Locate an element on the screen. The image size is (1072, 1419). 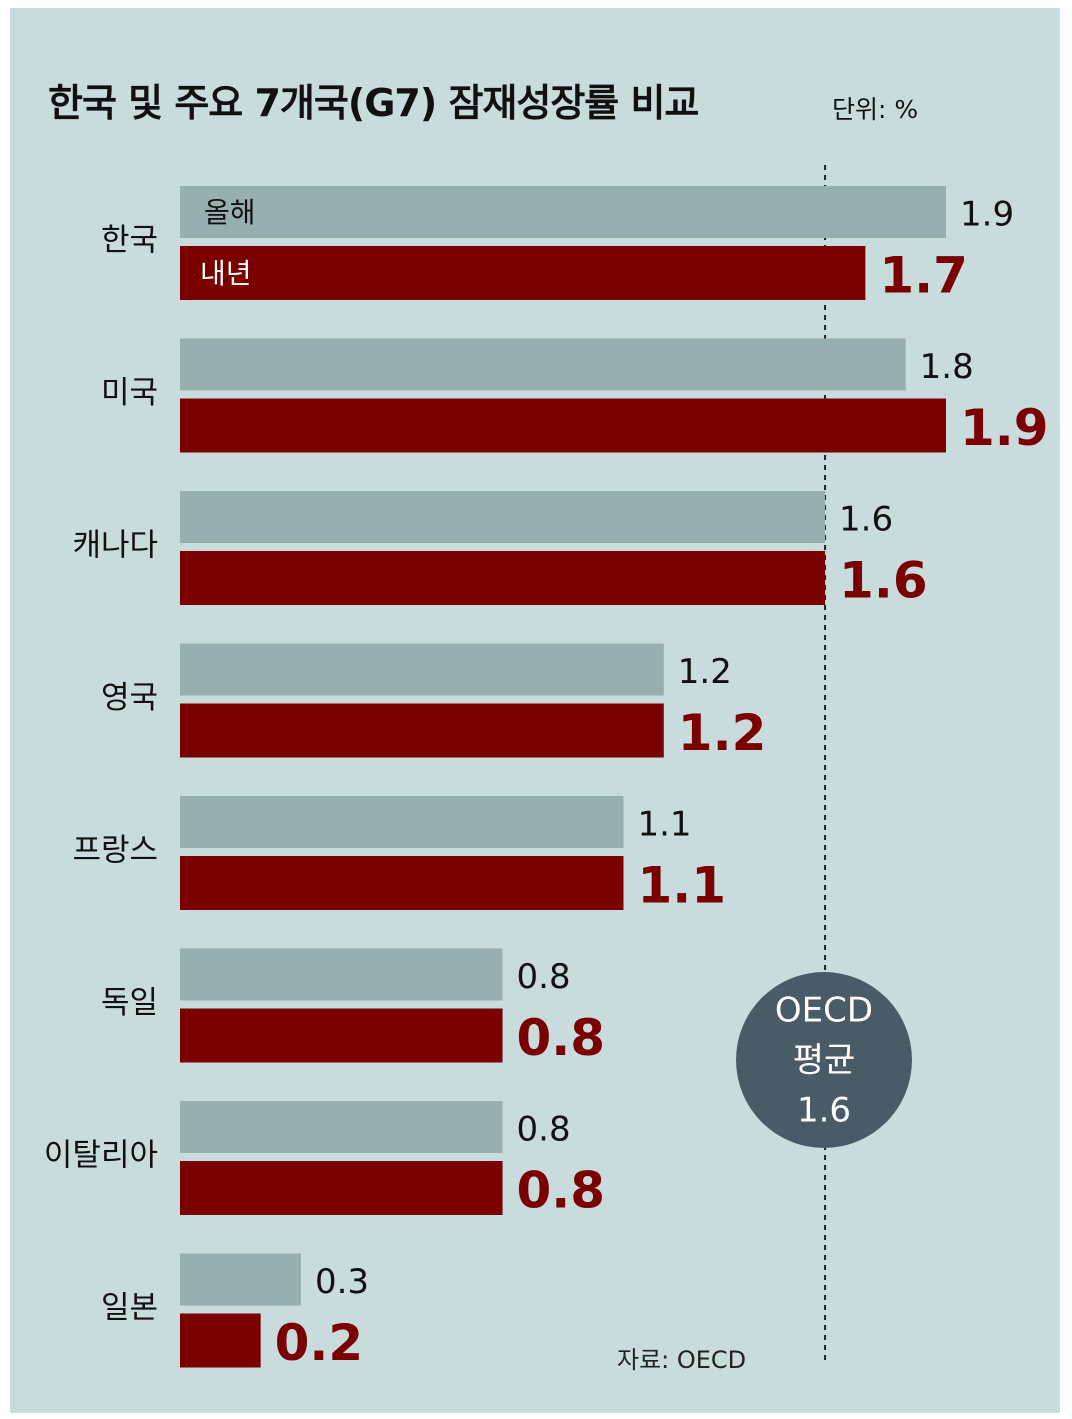
oecd-average-badge is located at coordinates (824, 1060).